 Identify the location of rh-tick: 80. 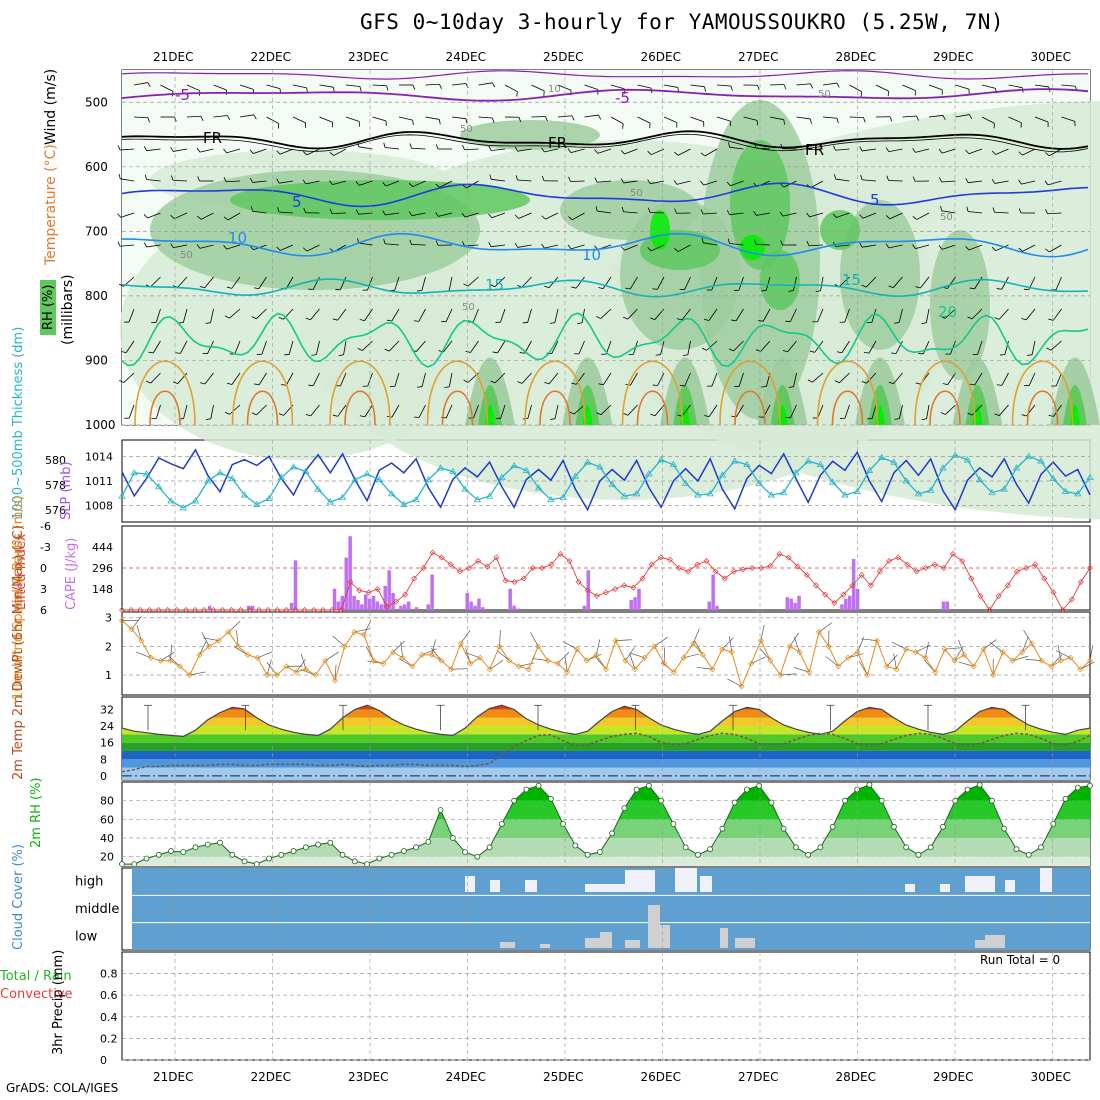
(107, 801).